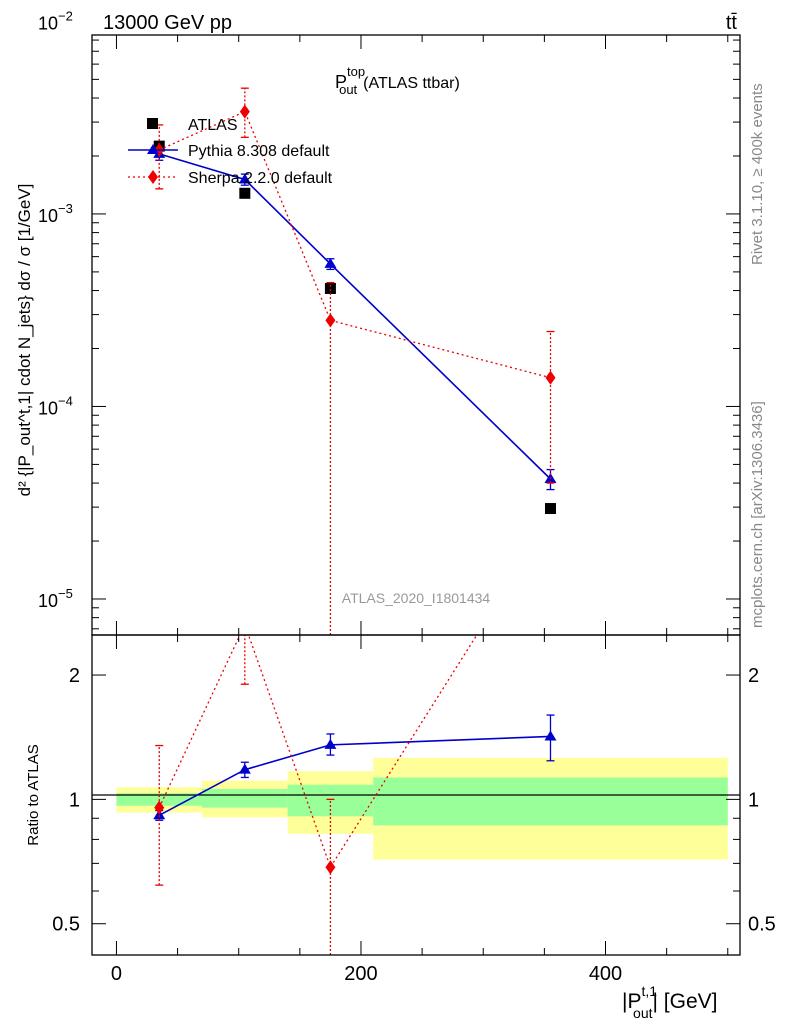 The image size is (786, 1024). I want to click on legend-marker-sherpa, so click(153, 177).